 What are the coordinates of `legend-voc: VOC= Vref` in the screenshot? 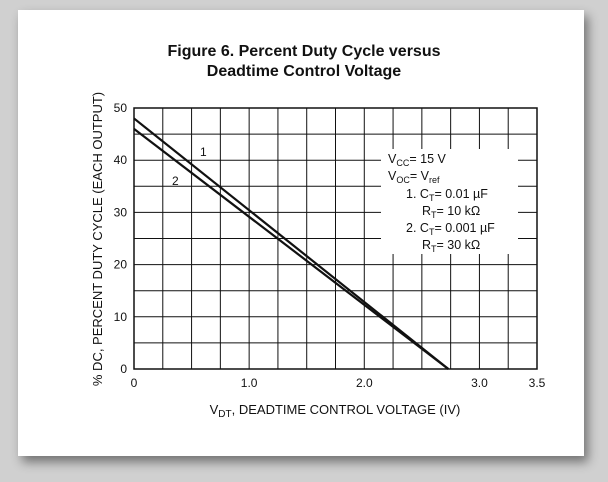 It's located at (414, 177).